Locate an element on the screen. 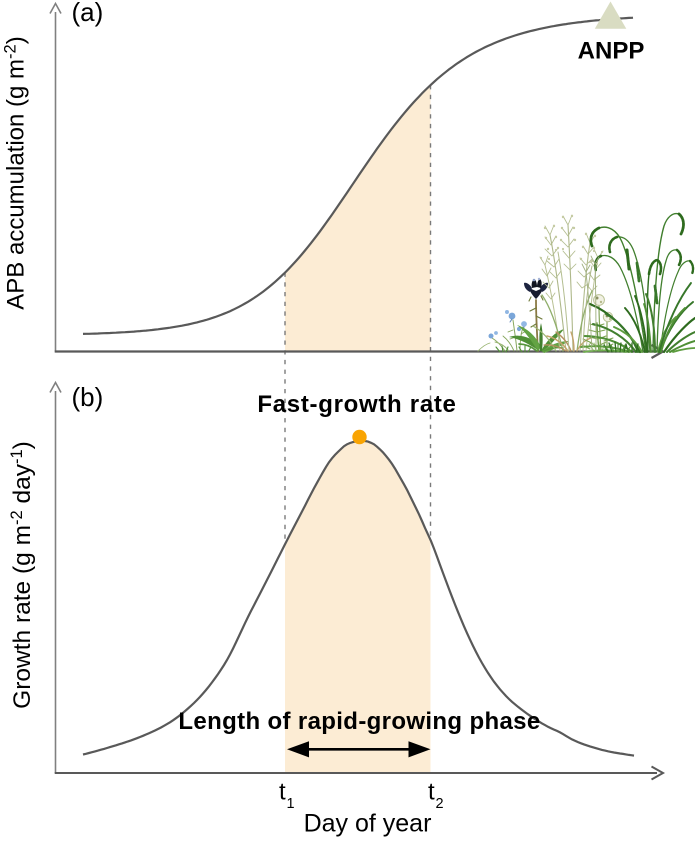  svg-text: ANPP is located at coordinates (611, 51).